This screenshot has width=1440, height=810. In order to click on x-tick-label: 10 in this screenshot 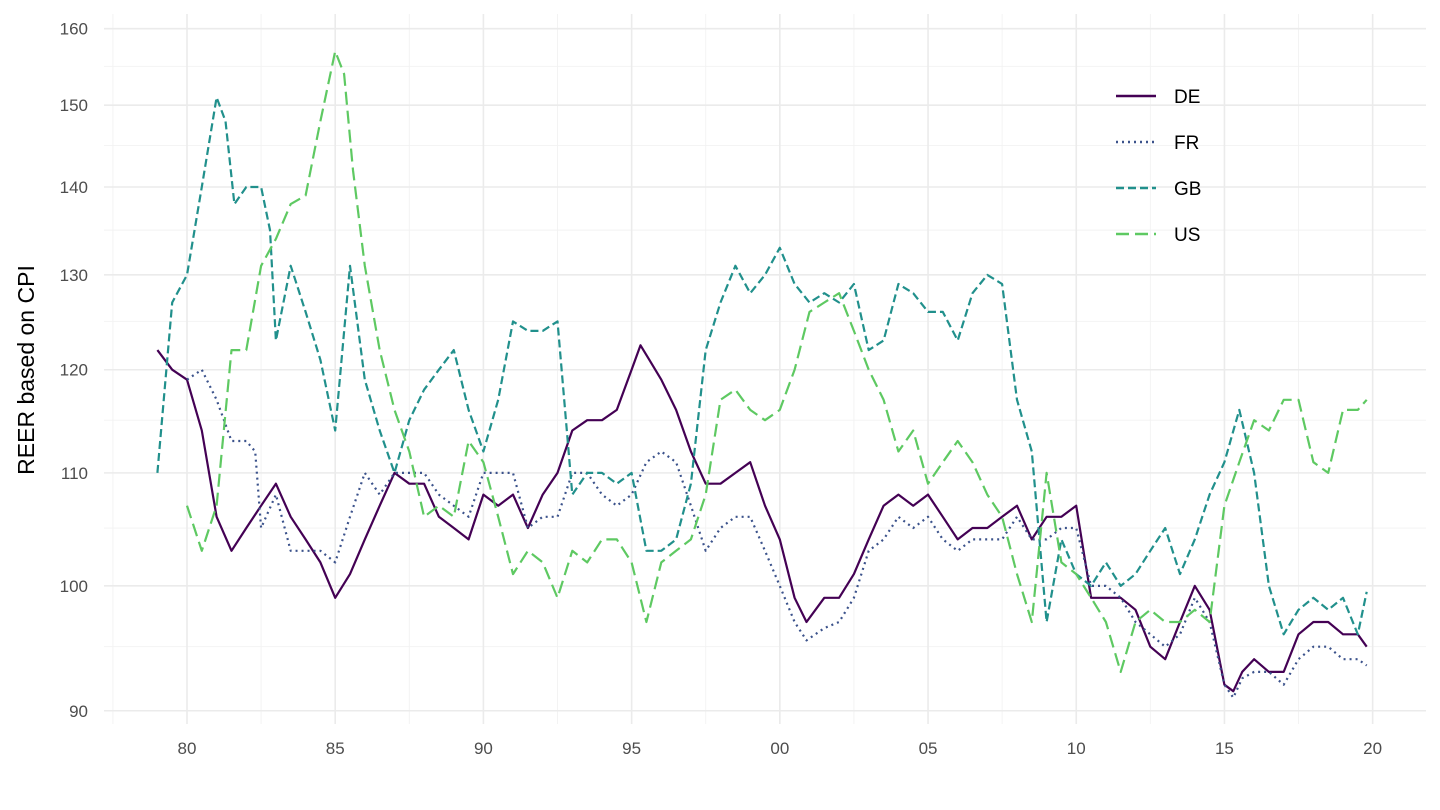, I will do `click(1076, 748)`.